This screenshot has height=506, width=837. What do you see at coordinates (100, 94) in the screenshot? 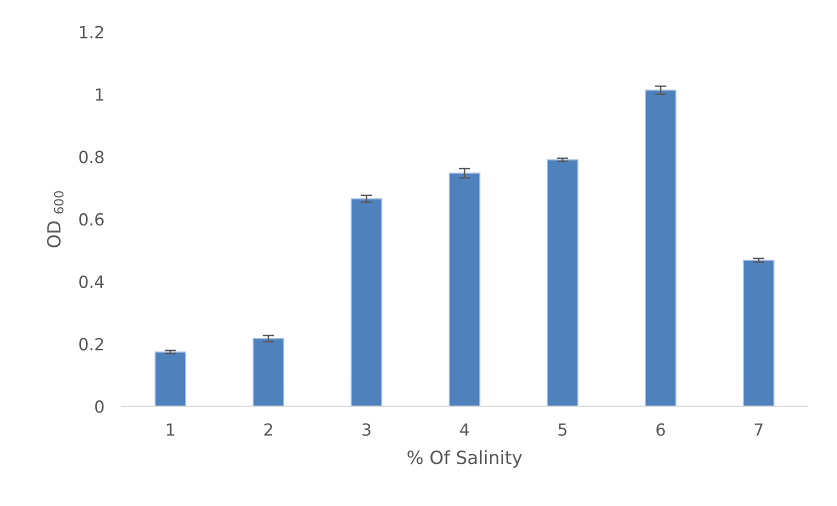
I see `y-tick-label: 1` at bounding box center [100, 94].